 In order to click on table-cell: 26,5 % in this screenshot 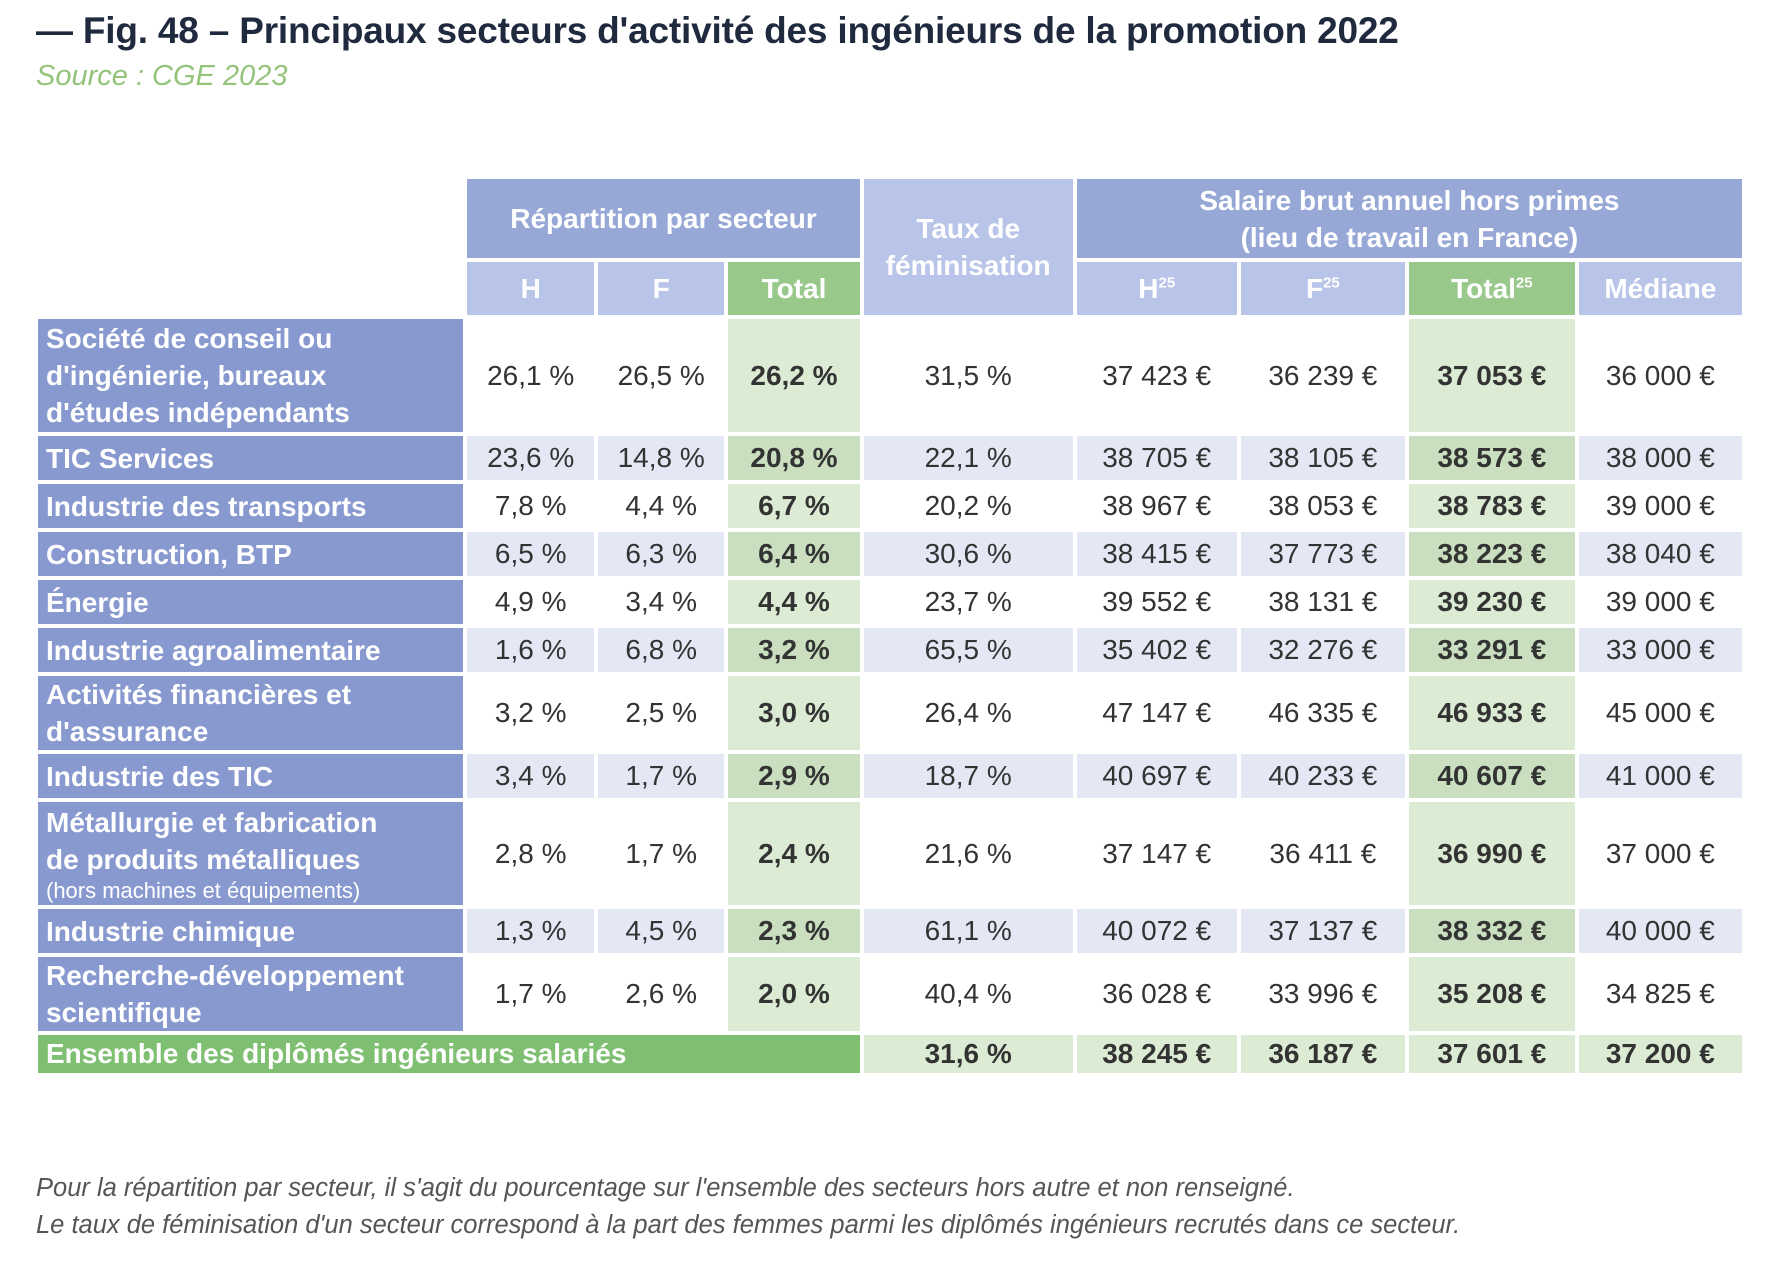, I will do `click(661, 375)`.